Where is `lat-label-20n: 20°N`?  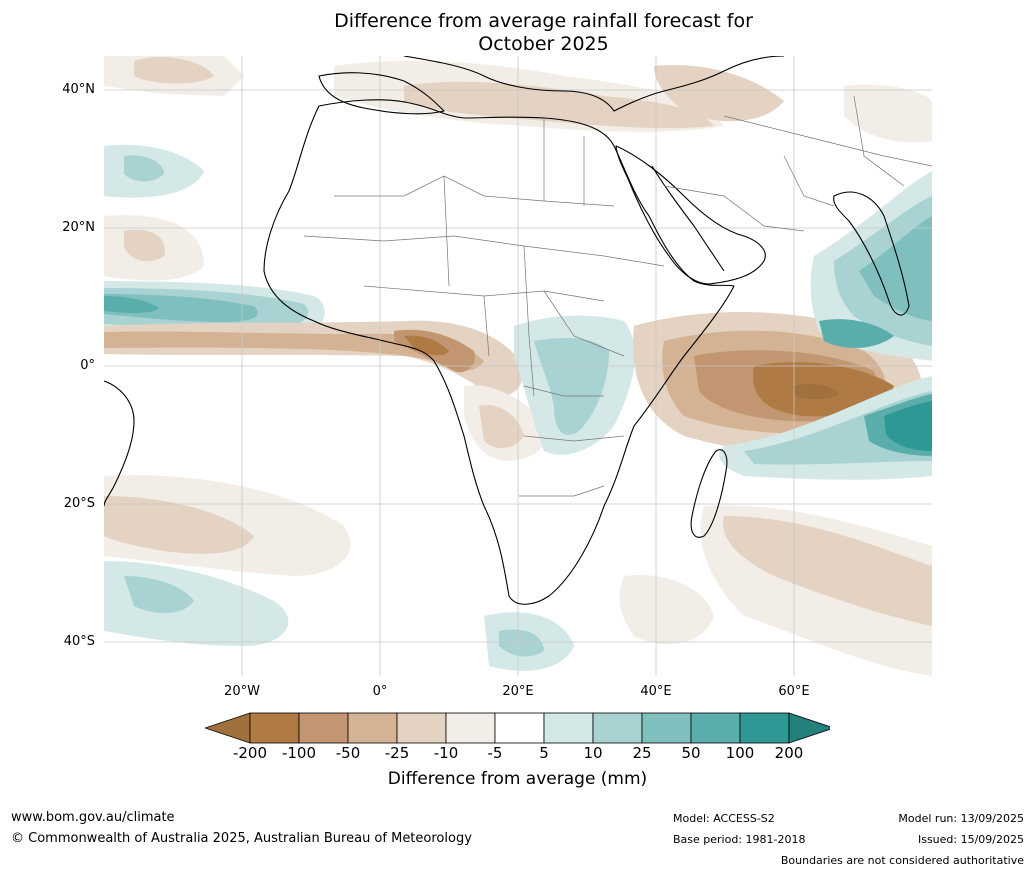 lat-label-20n: 20°N is located at coordinates (78, 227).